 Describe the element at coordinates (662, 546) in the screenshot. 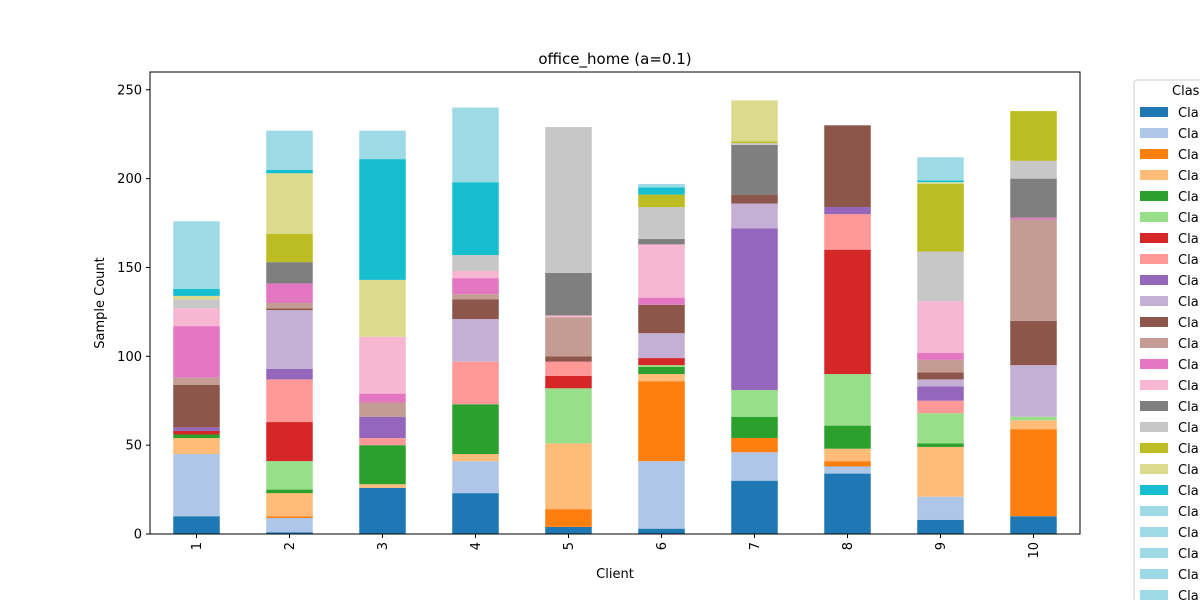

I see `x-tick-label: 6` at that location.